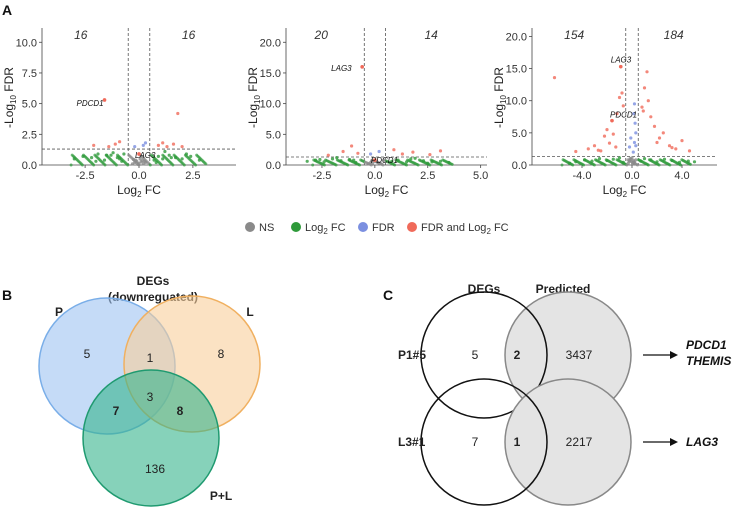  I want to click on count-left: 154, so click(574, 35).